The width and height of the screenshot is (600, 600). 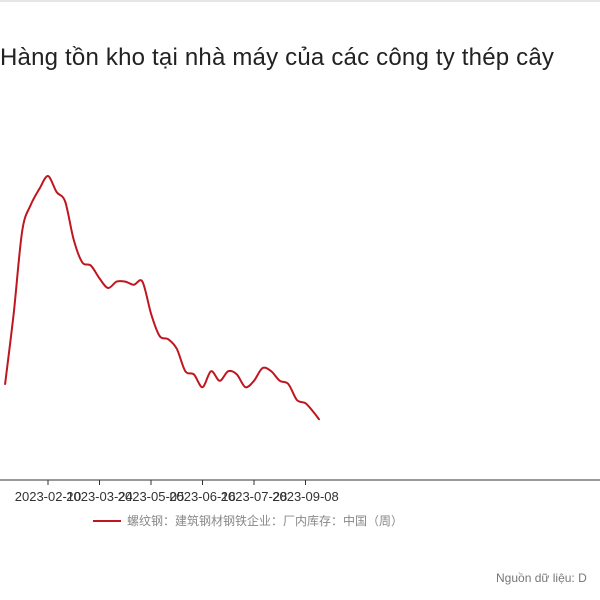 I want to click on x-tick-label: 2023-03-24, so click(x=99, y=496).